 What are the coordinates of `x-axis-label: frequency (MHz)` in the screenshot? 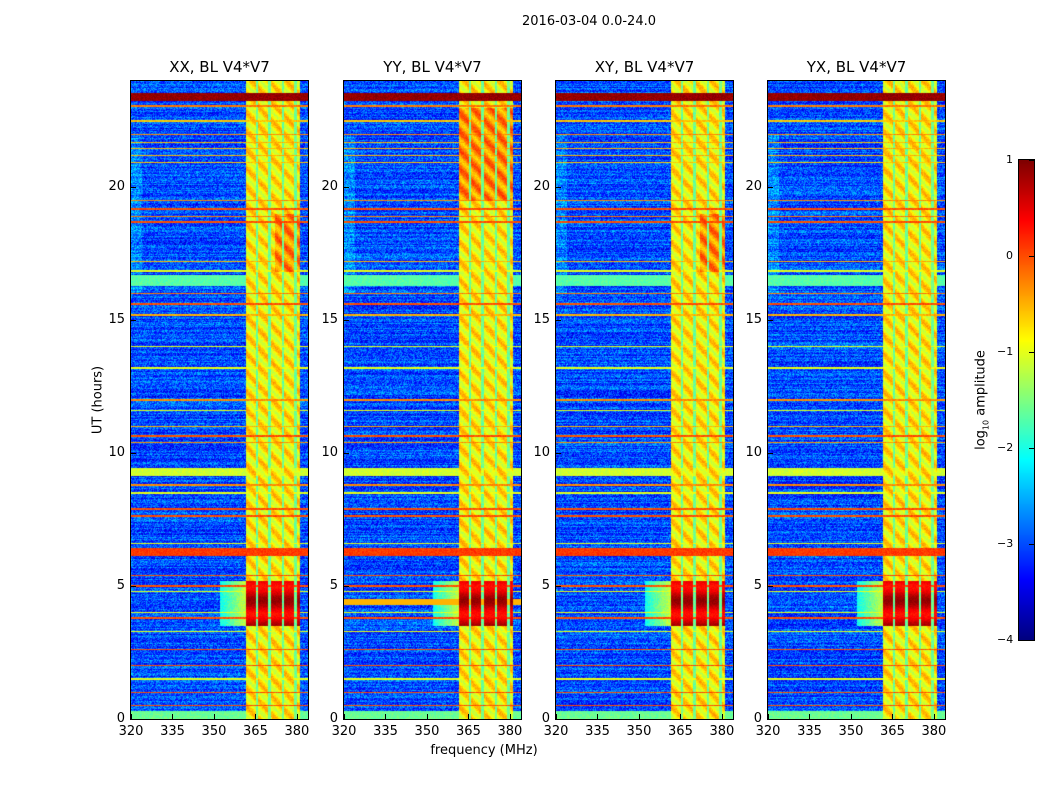 It's located at (484, 750).